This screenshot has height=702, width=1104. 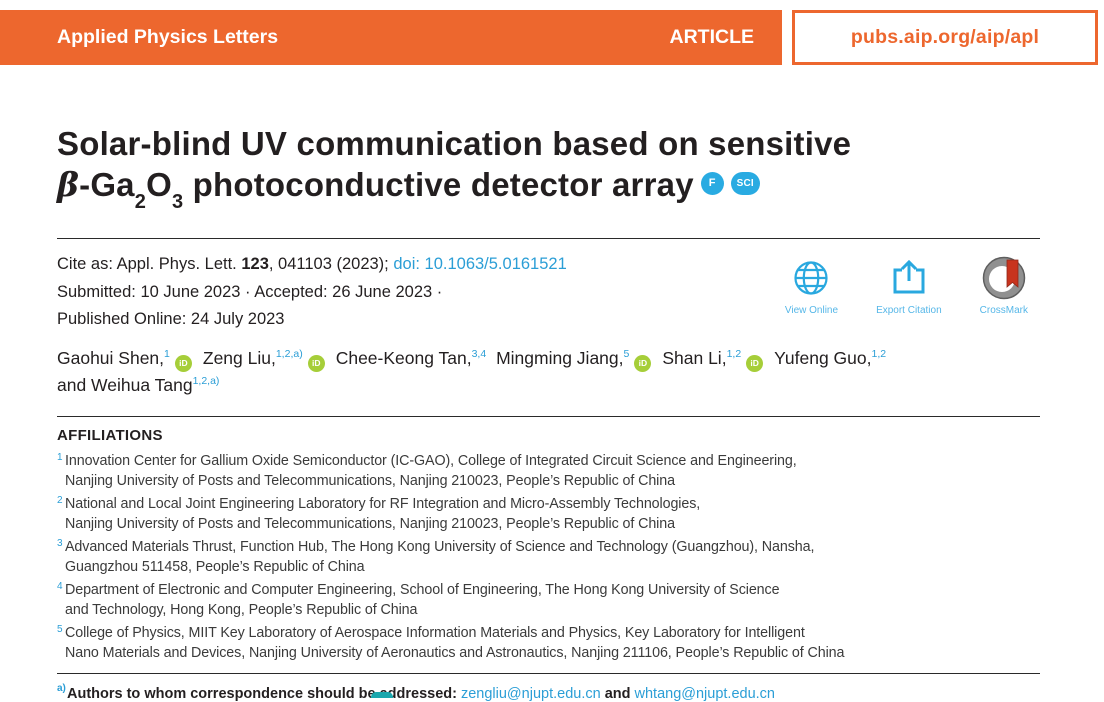 I want to click on author: Chee-Keong Tan,3,4, so click(x=411, y=358).